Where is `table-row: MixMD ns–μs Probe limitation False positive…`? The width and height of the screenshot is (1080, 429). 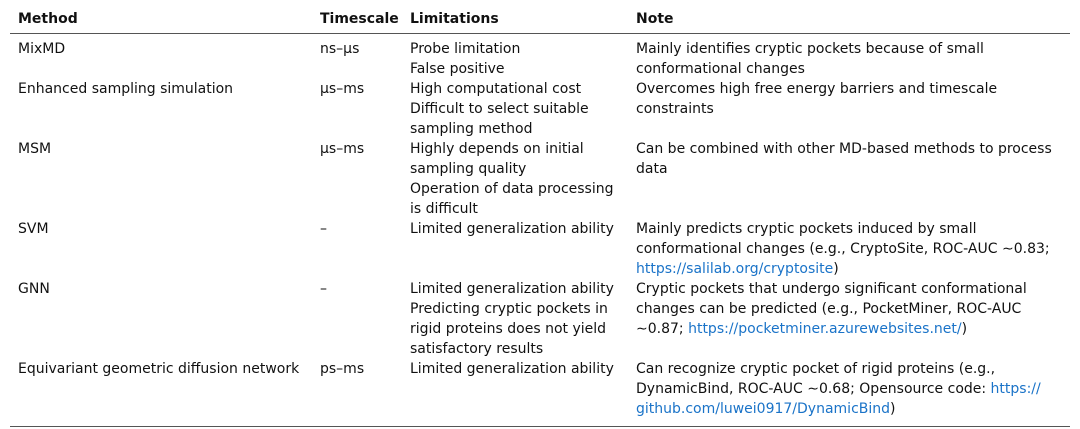
table-row: MixMD ns–μs Probe limitation False positive… is located at coordinates (540, 57).